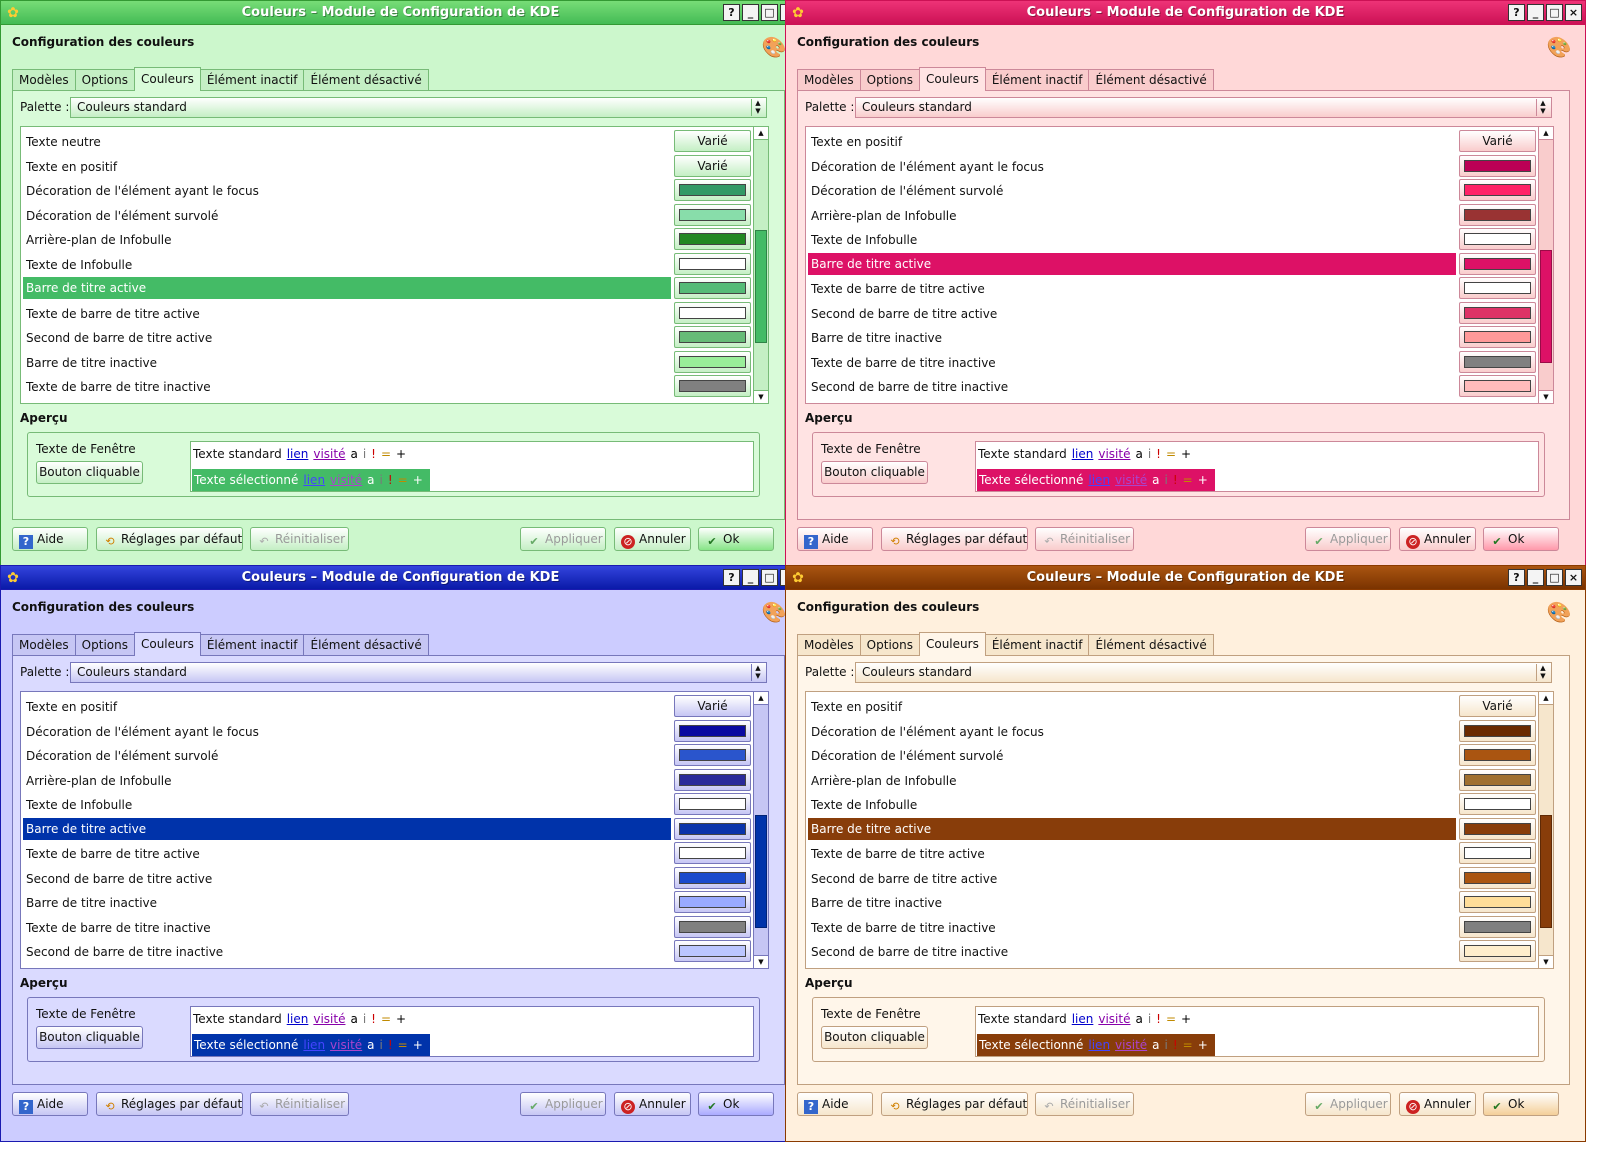 This screenshot has width=1602, height=1154. Describe the element at coordinates (387, 142) in the screenshot. I see `list-item: Texte neutre Varié` at that location.